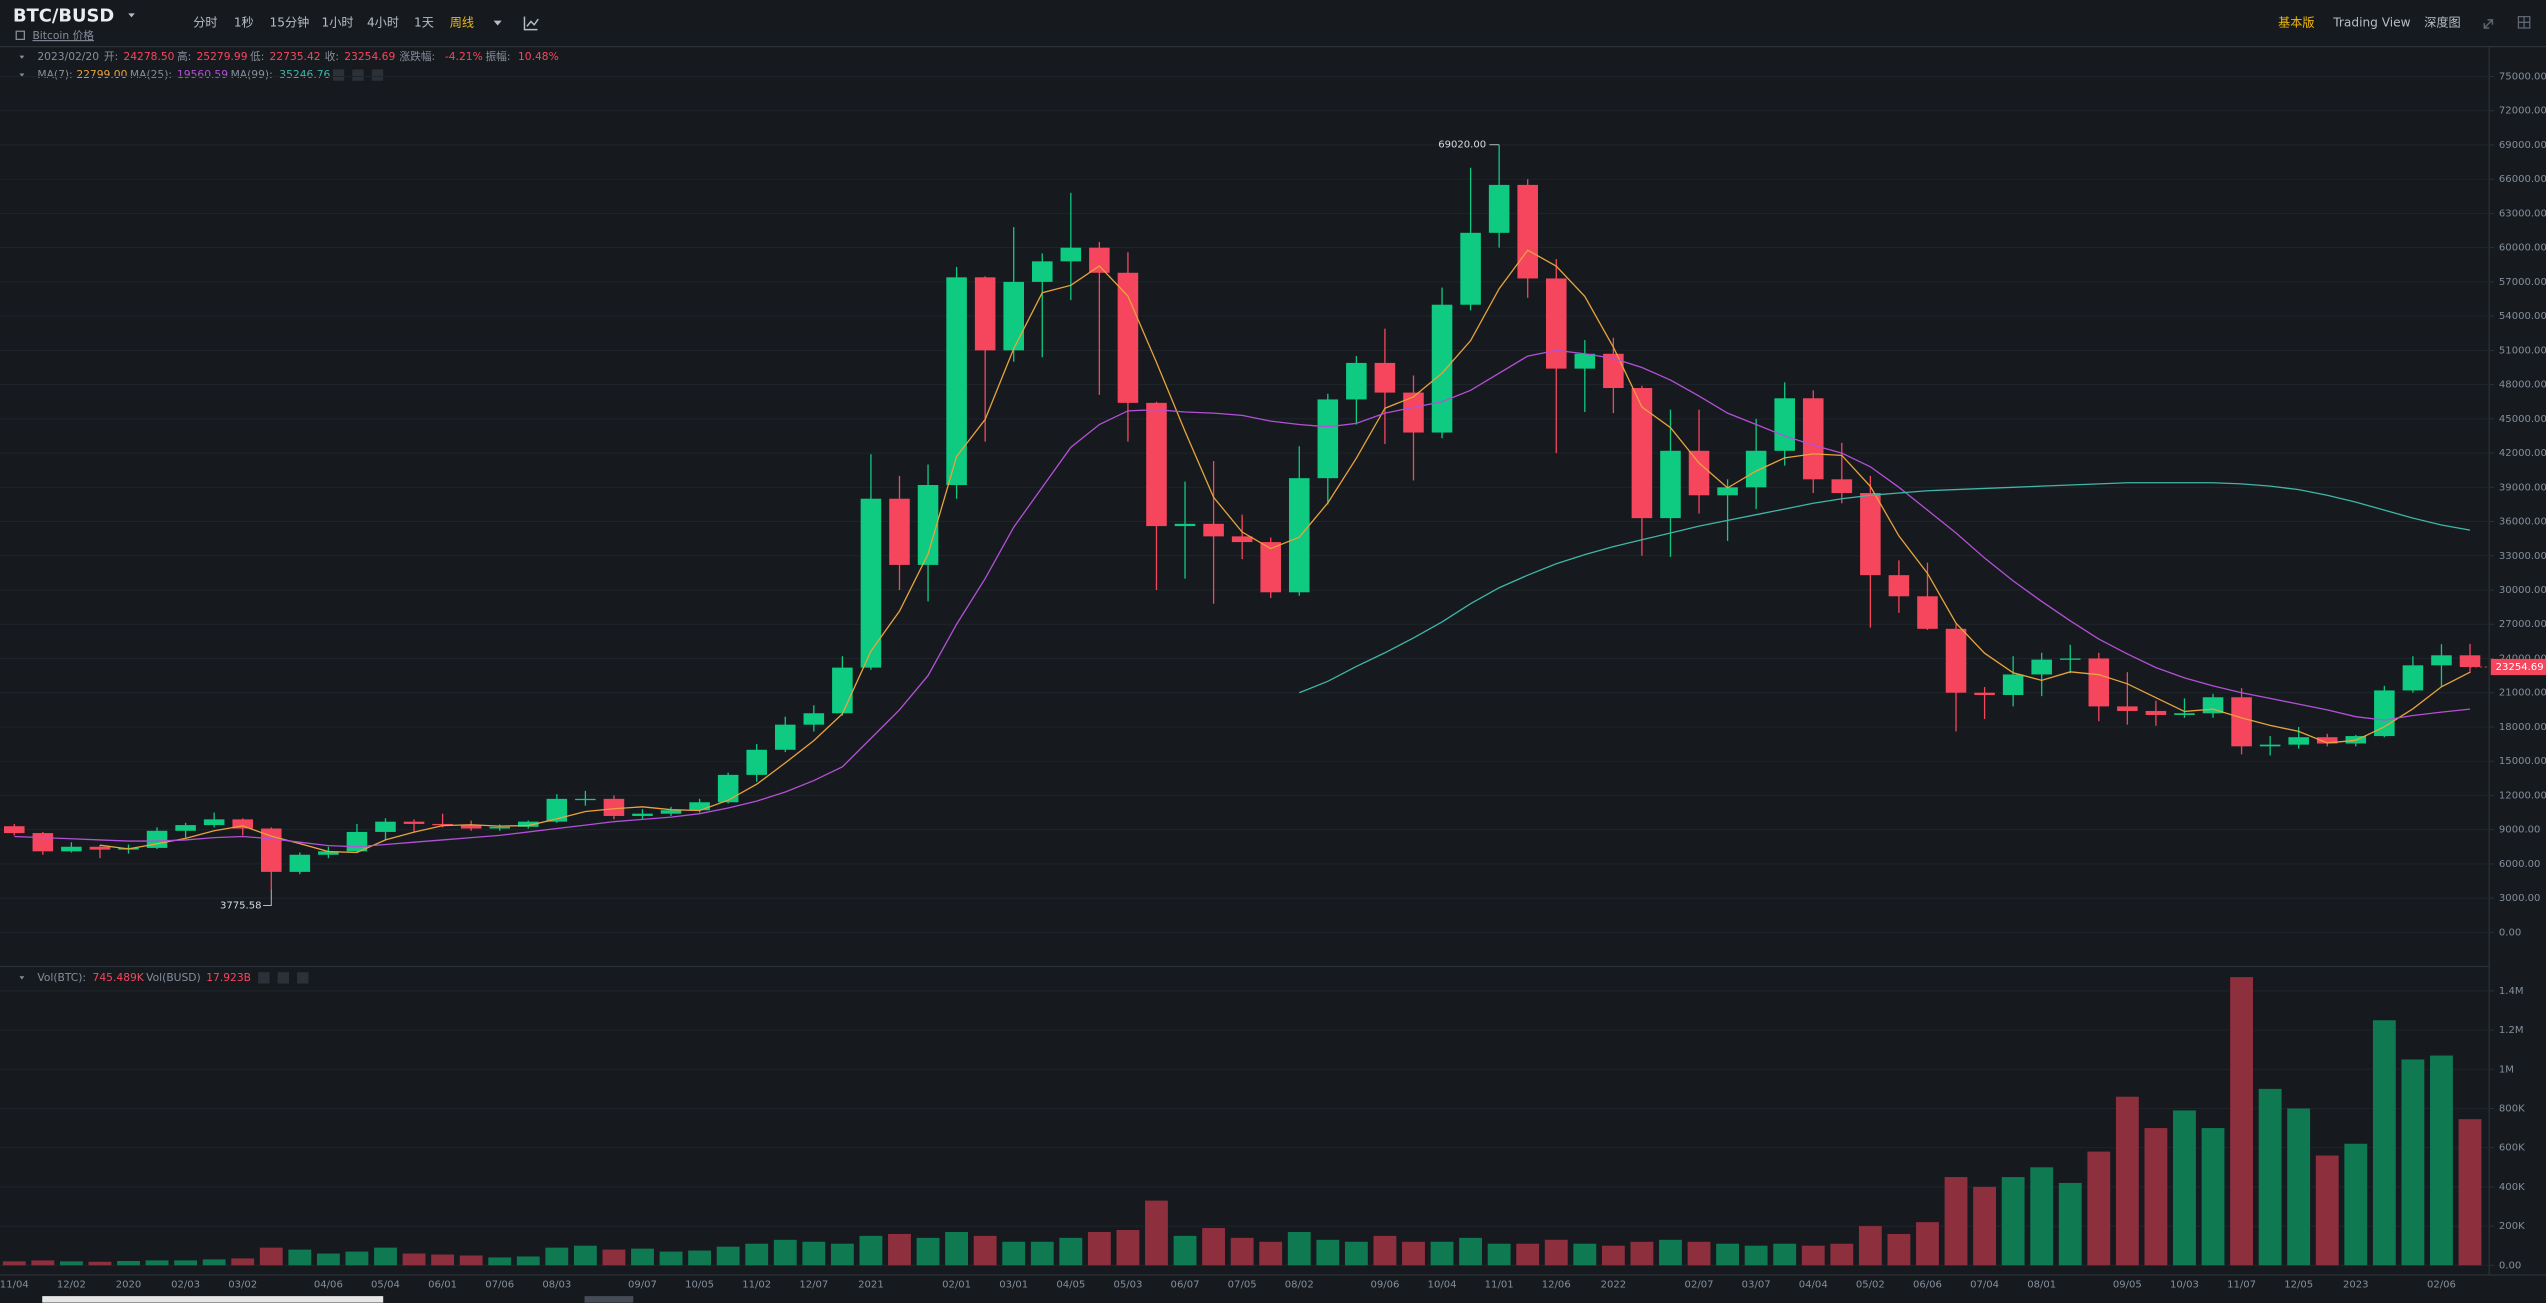 The height and width of the screenshot is (1303, 2546). I want to click on ma-close, so click(377, 75).